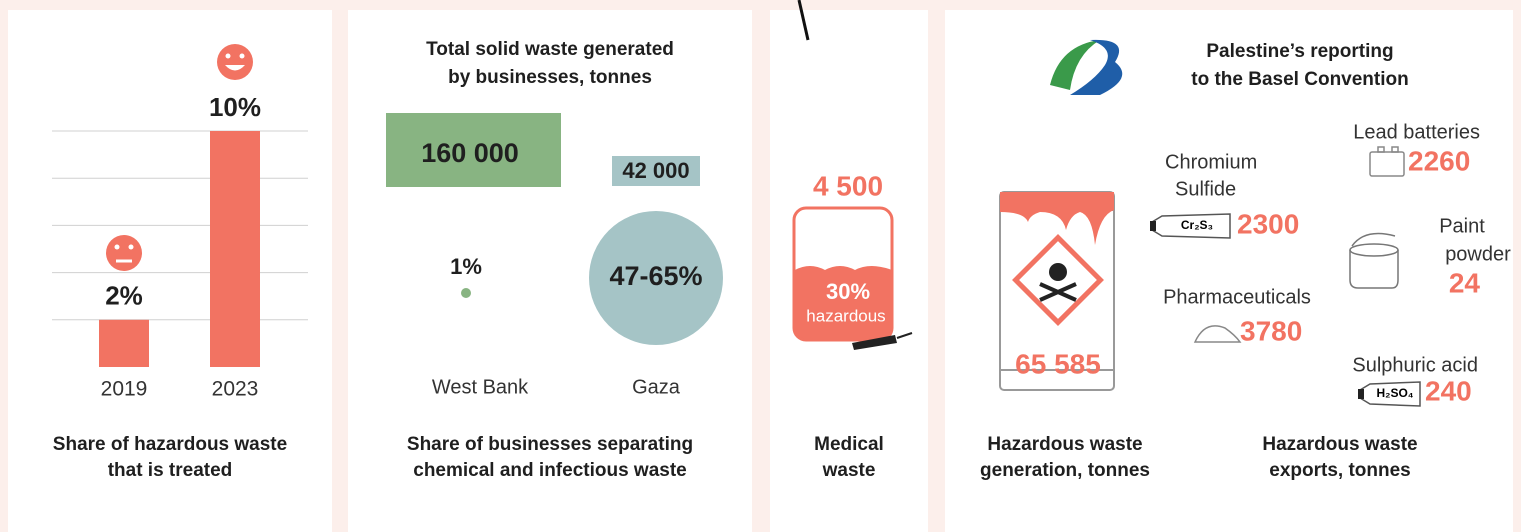 This screenshot has height=532, width=1521. What do you see at coordinates (1211, 162) in the screenshot?
I see `export-name: Chromium` at bounding box center [1211, 162].